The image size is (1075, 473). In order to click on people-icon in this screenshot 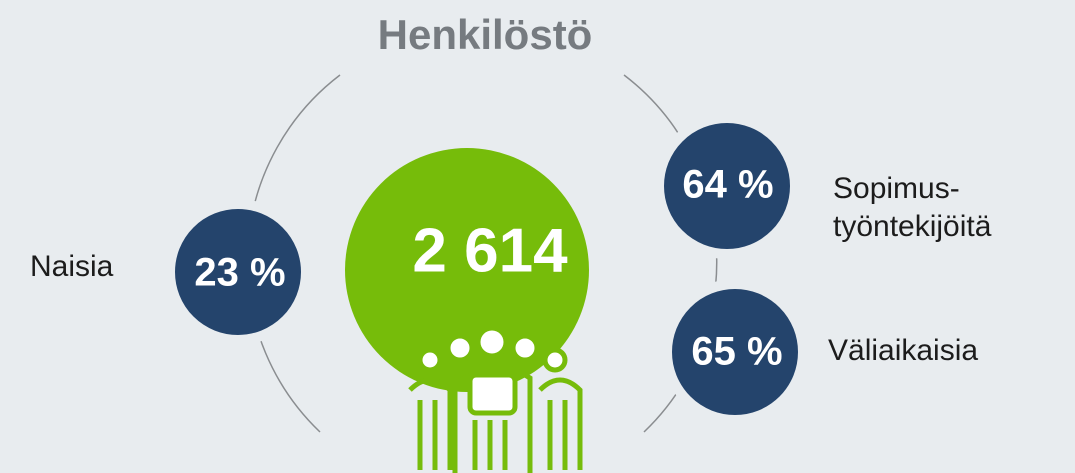, I will do `click(495, 399)`.